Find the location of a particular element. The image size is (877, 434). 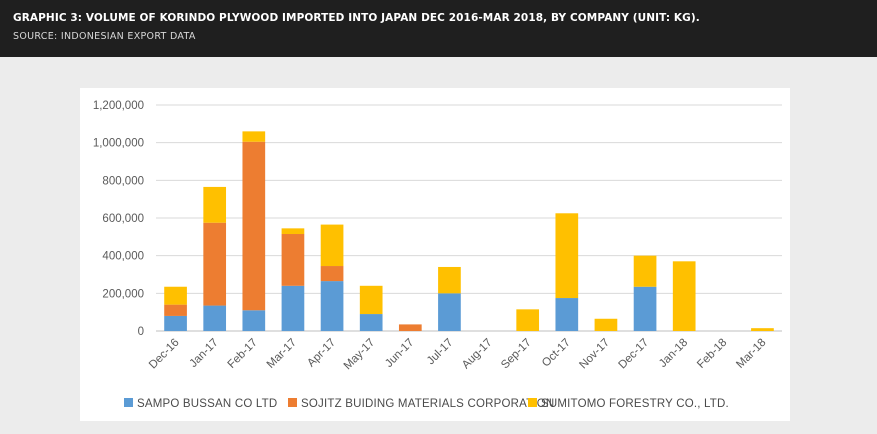

y-tick-label: 1,000,000 is located at coordinates (118, 144).